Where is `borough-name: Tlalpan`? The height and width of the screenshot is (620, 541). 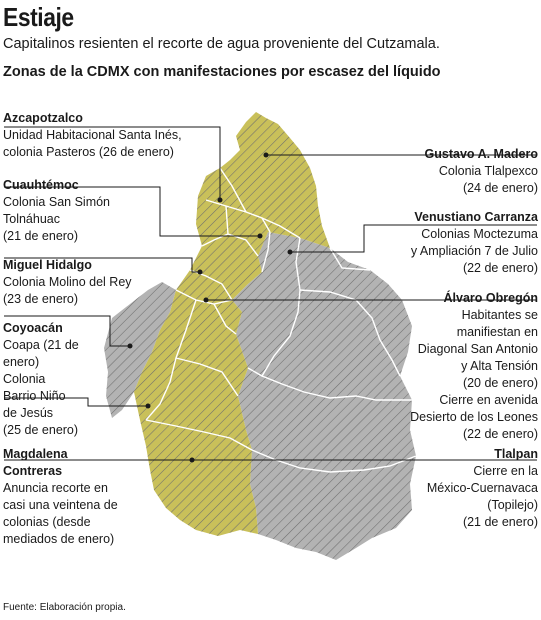
borough-name: Tlalpan is located at coordinates (516, 454).